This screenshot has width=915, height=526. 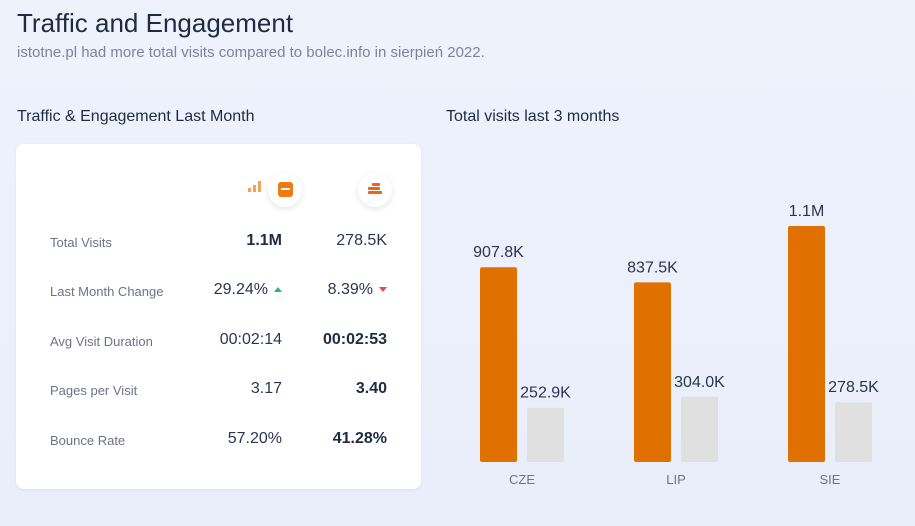 I want to click on chart-title: Total visits last 3 months, so click(x=533, y=116).